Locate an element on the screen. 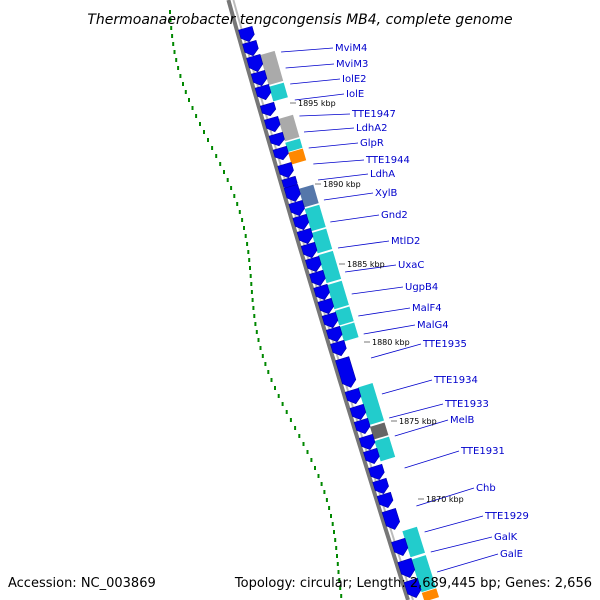 The height and width of the screenshot is (600, 600). gene-label-tte1935: TTE1935 is located at coordinates (444, 344).